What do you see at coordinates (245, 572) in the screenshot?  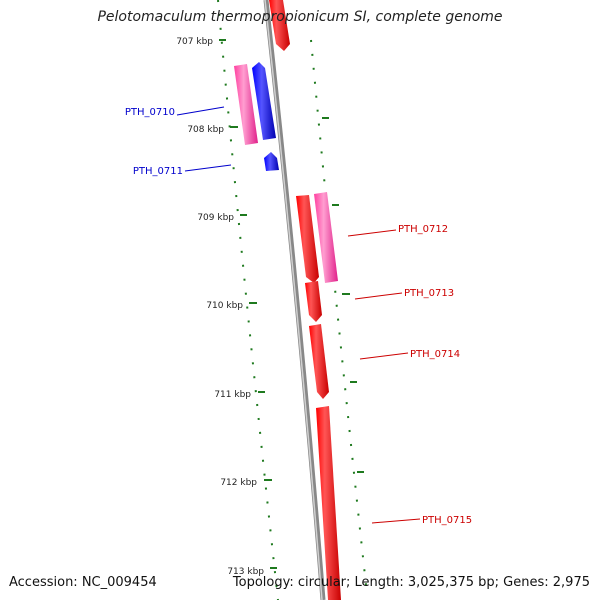 I see `scale-label-713: 713 kbp` at bounding box center [245, 572].